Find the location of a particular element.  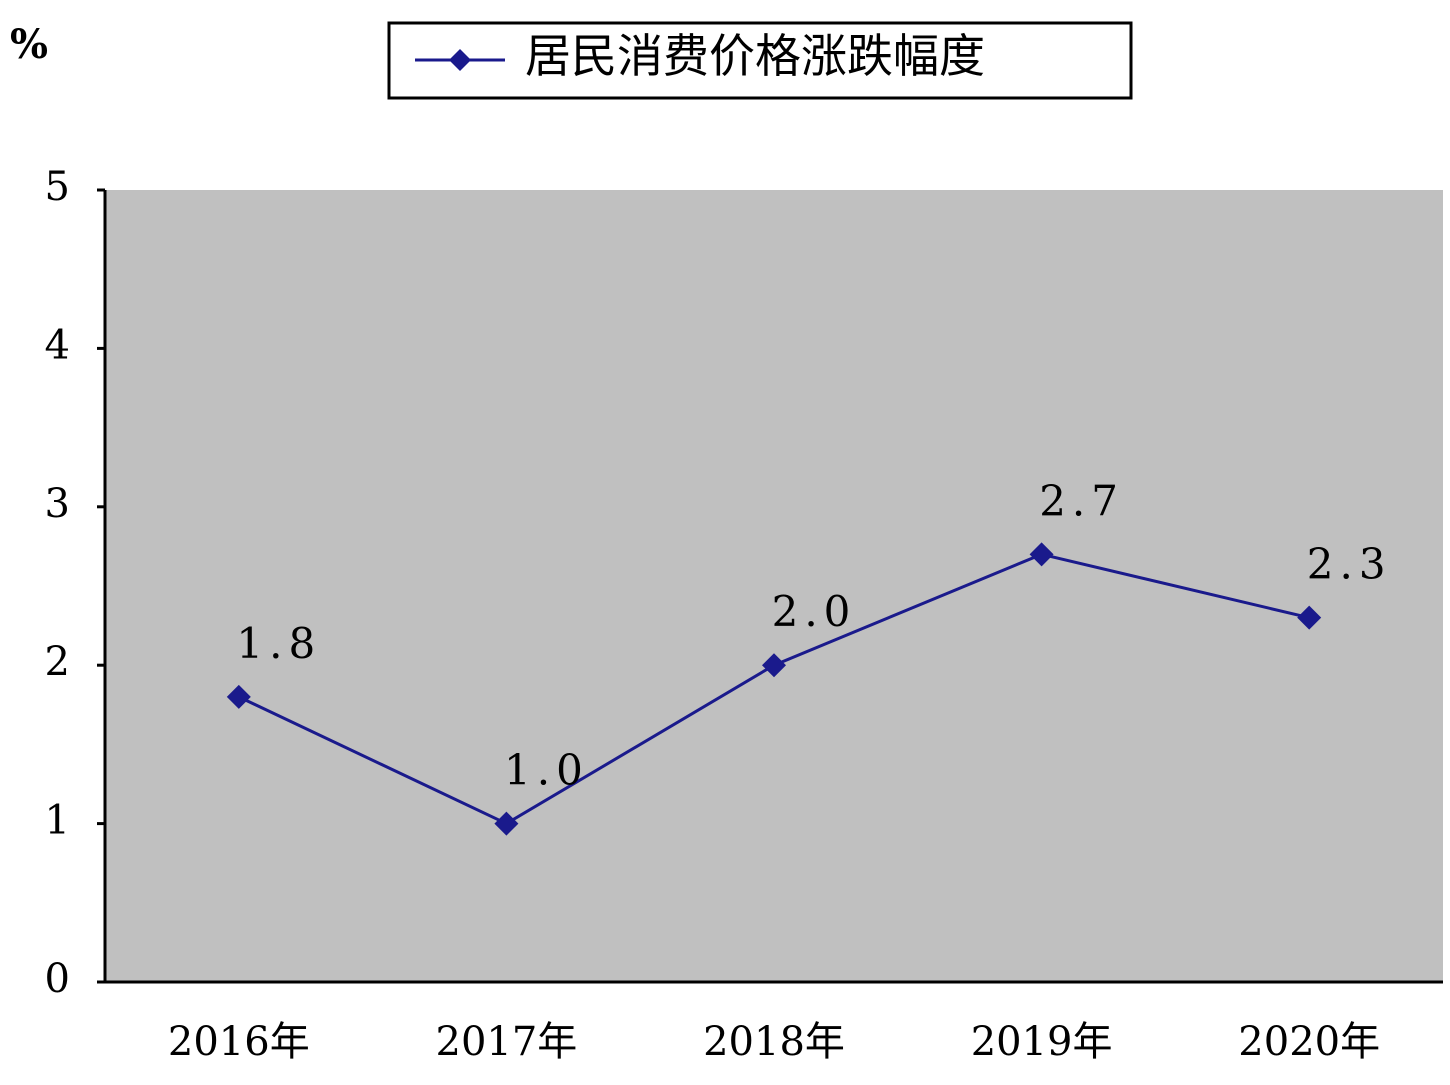

x-tick-label: 2018年 is located at coordinates (774, 1042).